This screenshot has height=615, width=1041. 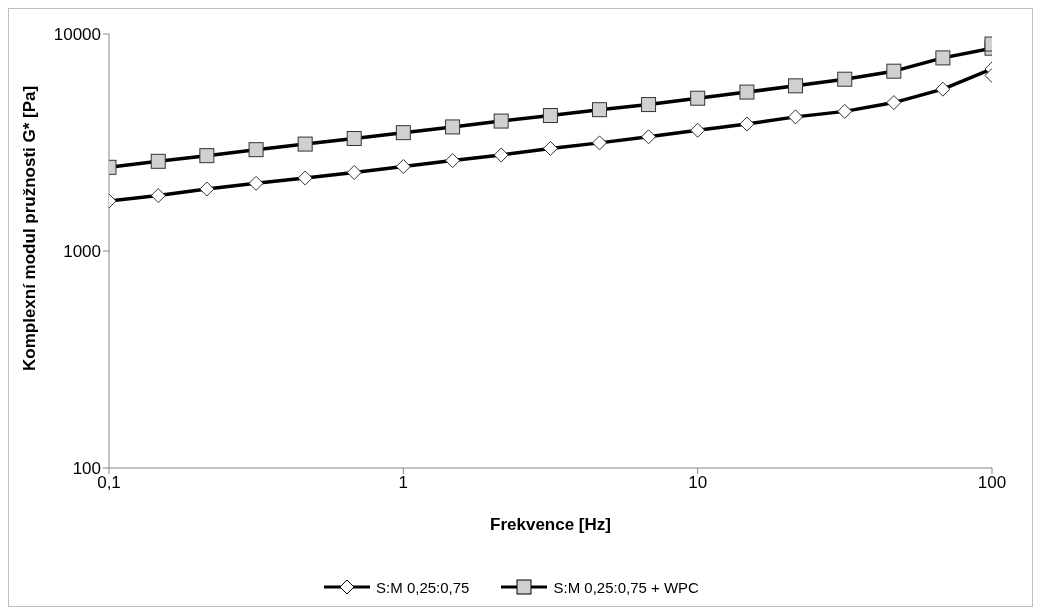 What do you see at coordinates (30, 228) in the screenshot?
I see `y-axis-title: Komplexní modul pružnosti G* [Pa]` at bounding box center [30, 228].